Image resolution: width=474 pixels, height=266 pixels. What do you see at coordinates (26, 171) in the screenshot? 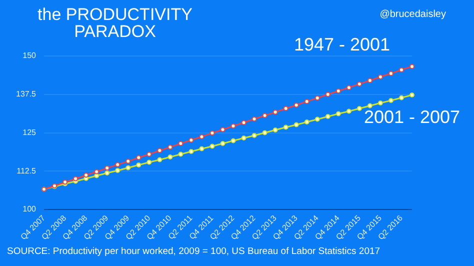
I see `y-tick-label: 112.5` at bounding box center [26, 171].